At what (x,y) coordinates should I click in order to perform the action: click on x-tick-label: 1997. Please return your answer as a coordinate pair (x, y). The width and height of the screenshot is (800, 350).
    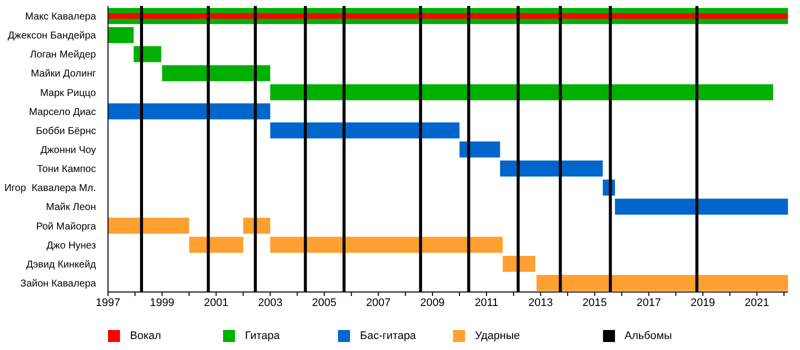
    Looking at the image, I should click on (108, 302).